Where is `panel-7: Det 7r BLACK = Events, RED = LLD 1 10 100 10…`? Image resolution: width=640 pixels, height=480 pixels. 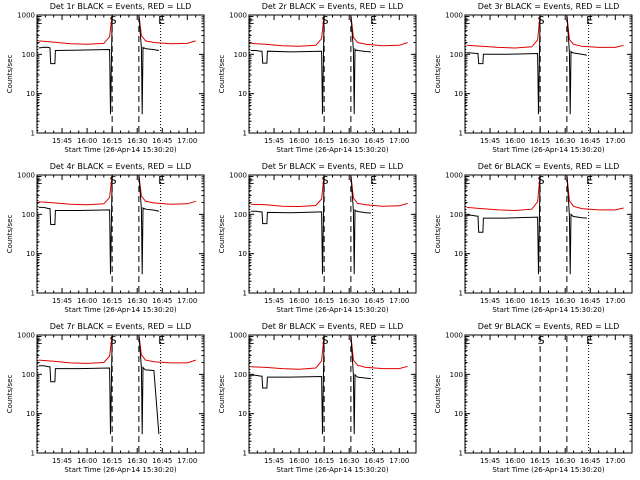 panel-7: Det 7r BLACK = Events, RED = LLD 1 10 100 10… is located at coordinates (105, 398).